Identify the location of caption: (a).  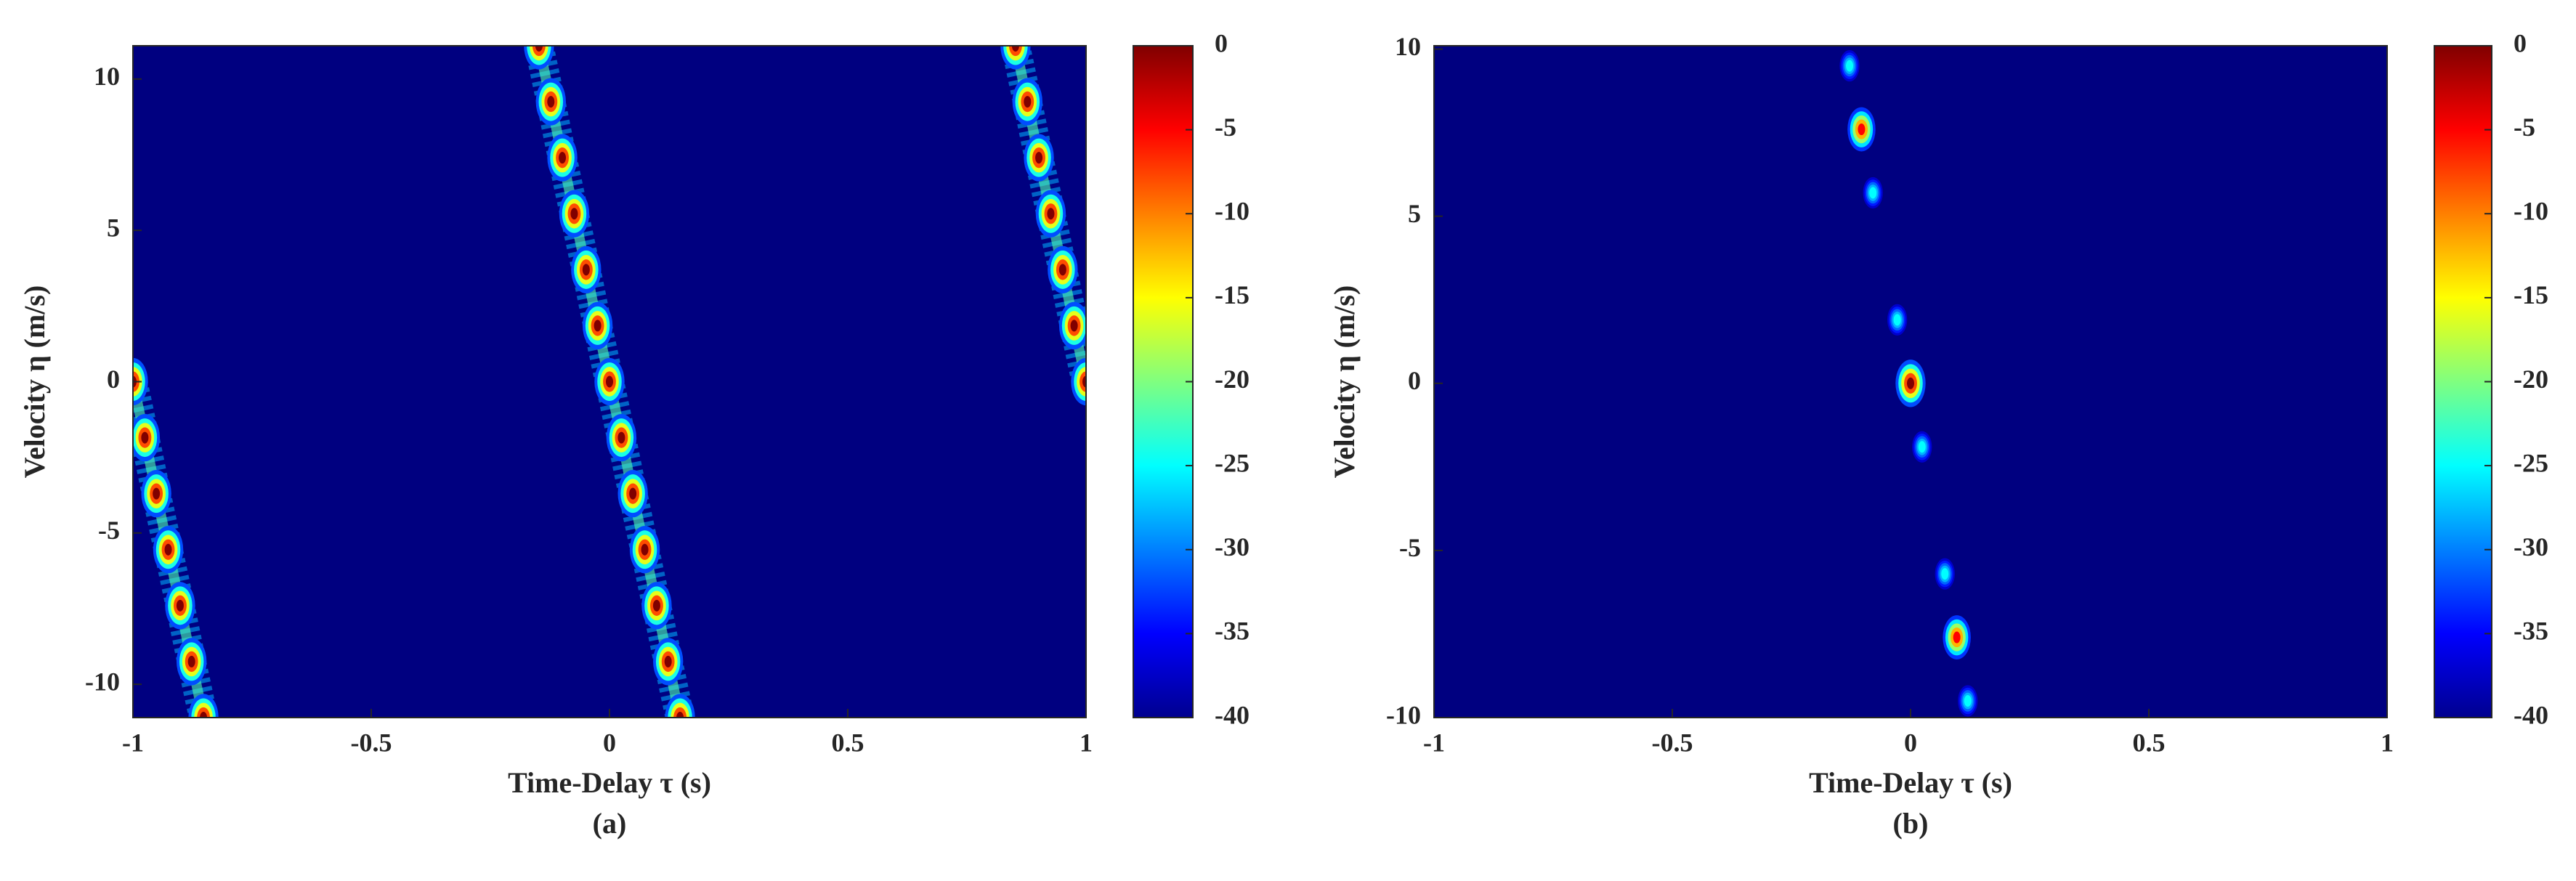
(610, 824).